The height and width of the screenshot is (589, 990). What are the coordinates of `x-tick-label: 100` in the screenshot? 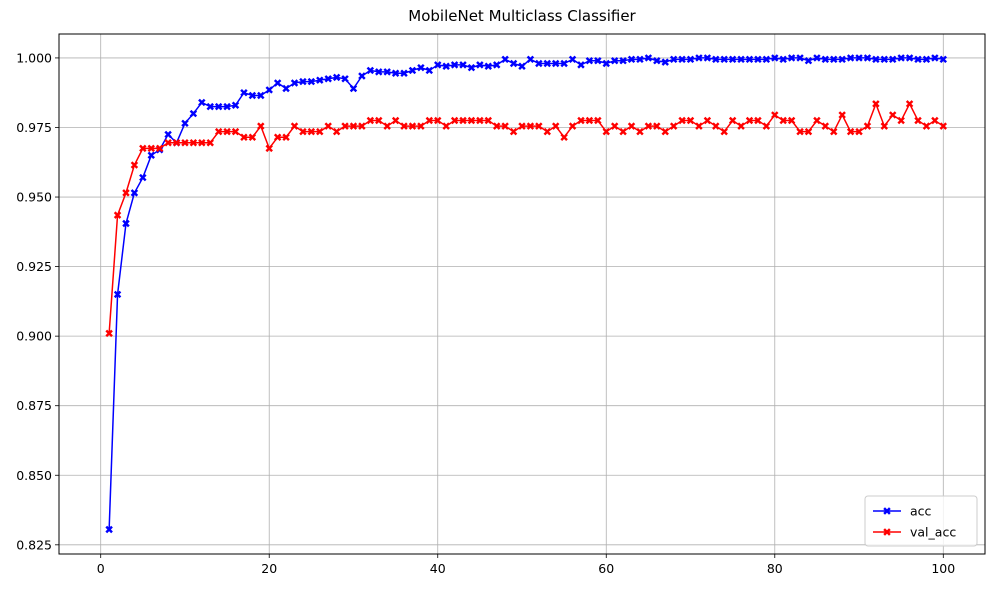 It's located at (943, 568).